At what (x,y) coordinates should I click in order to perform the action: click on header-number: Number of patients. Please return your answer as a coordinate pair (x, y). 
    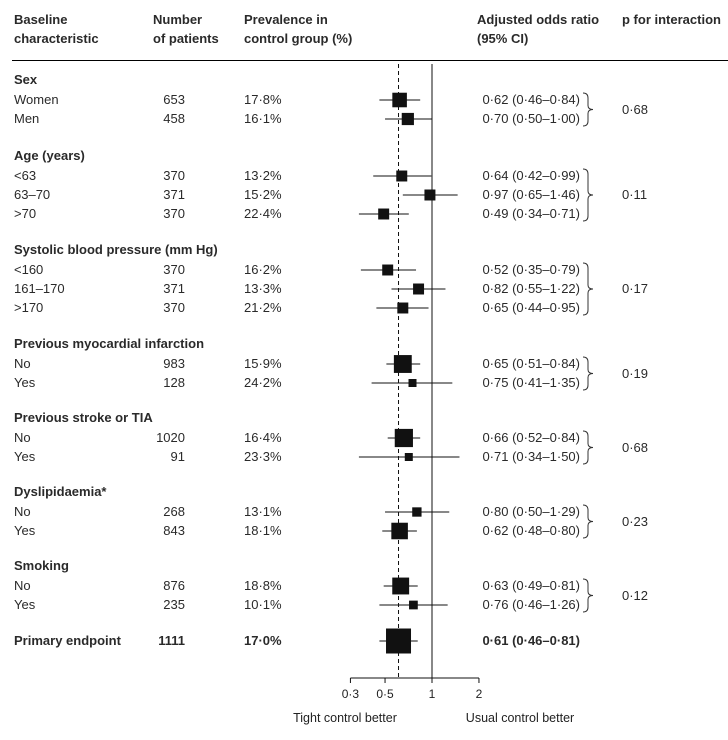
    Looking at the image, I should click on (186, 29).